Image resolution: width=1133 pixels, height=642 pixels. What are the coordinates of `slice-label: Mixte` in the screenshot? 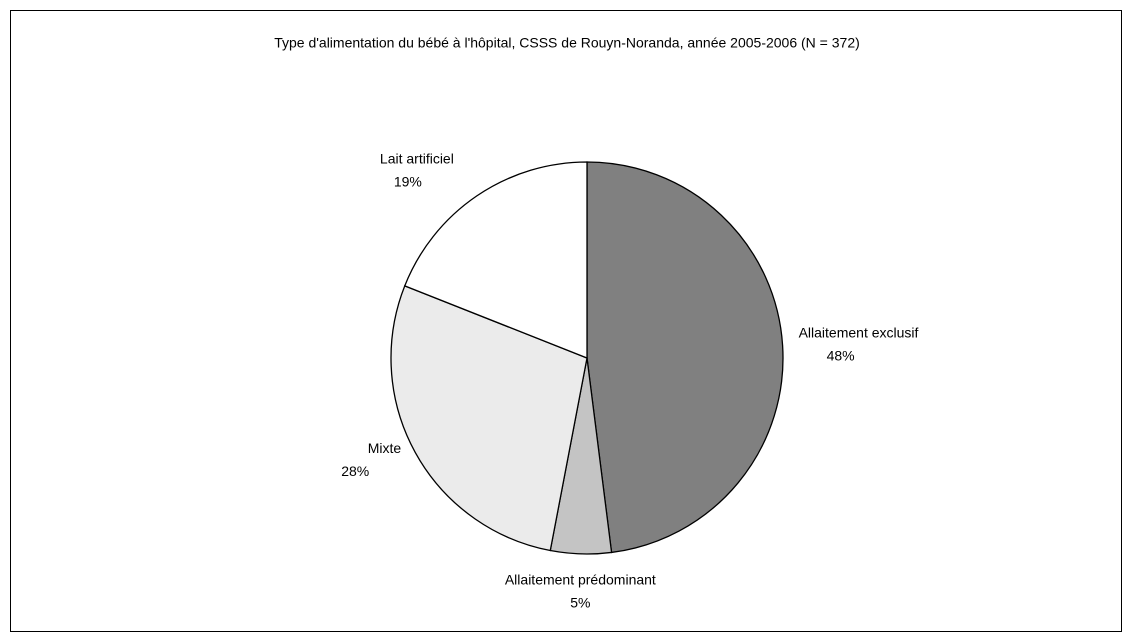 It's located at (385, 448).